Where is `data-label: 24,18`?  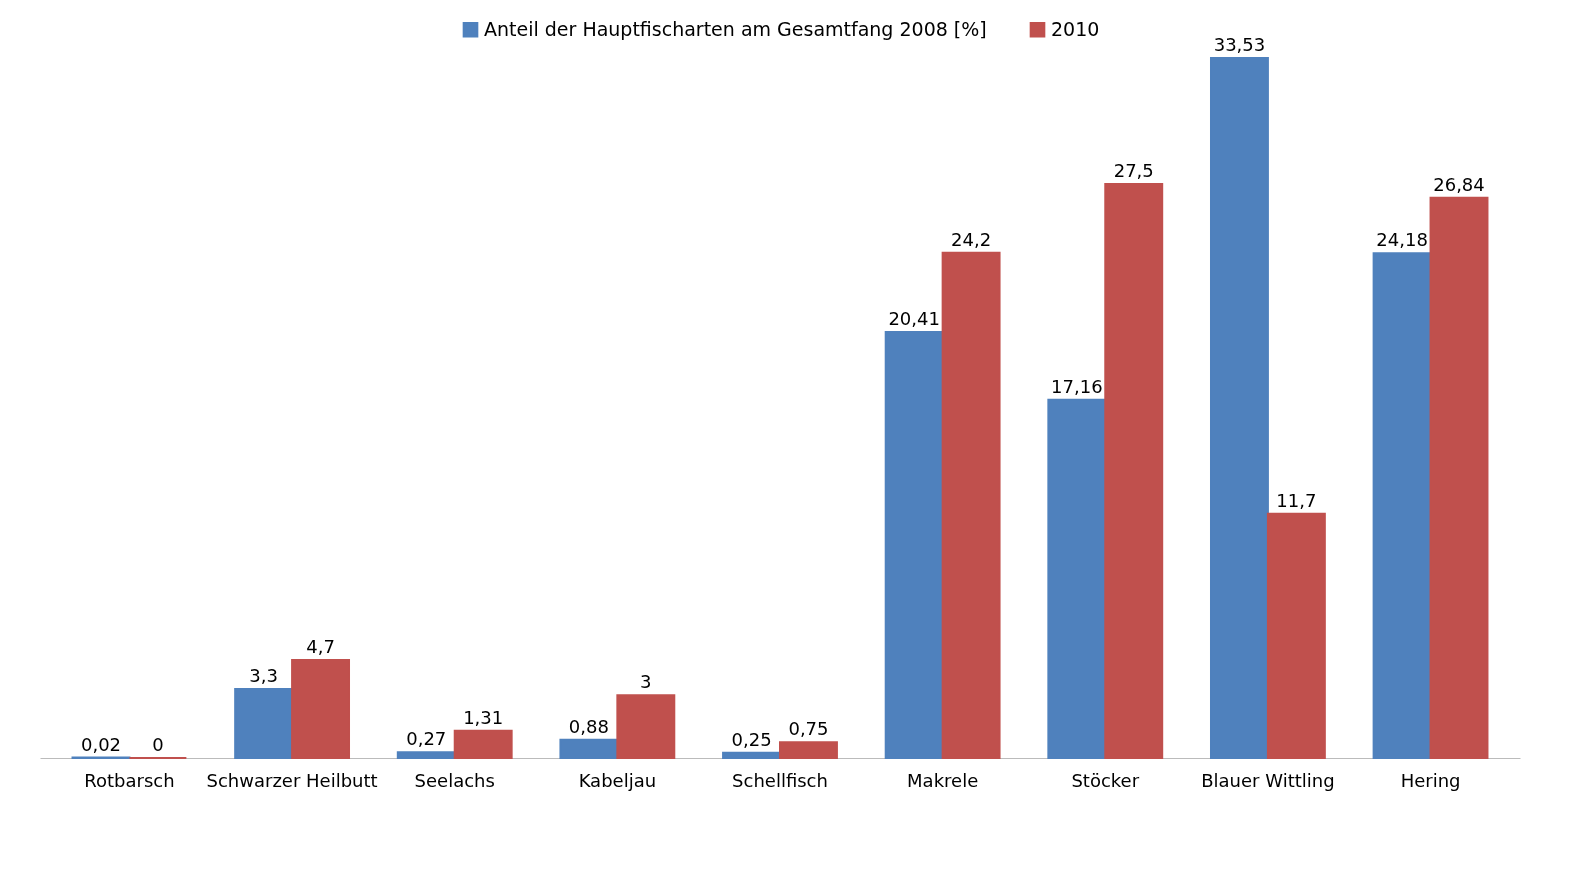
data-label: 24,18 is located at coordinates (1402, 240).